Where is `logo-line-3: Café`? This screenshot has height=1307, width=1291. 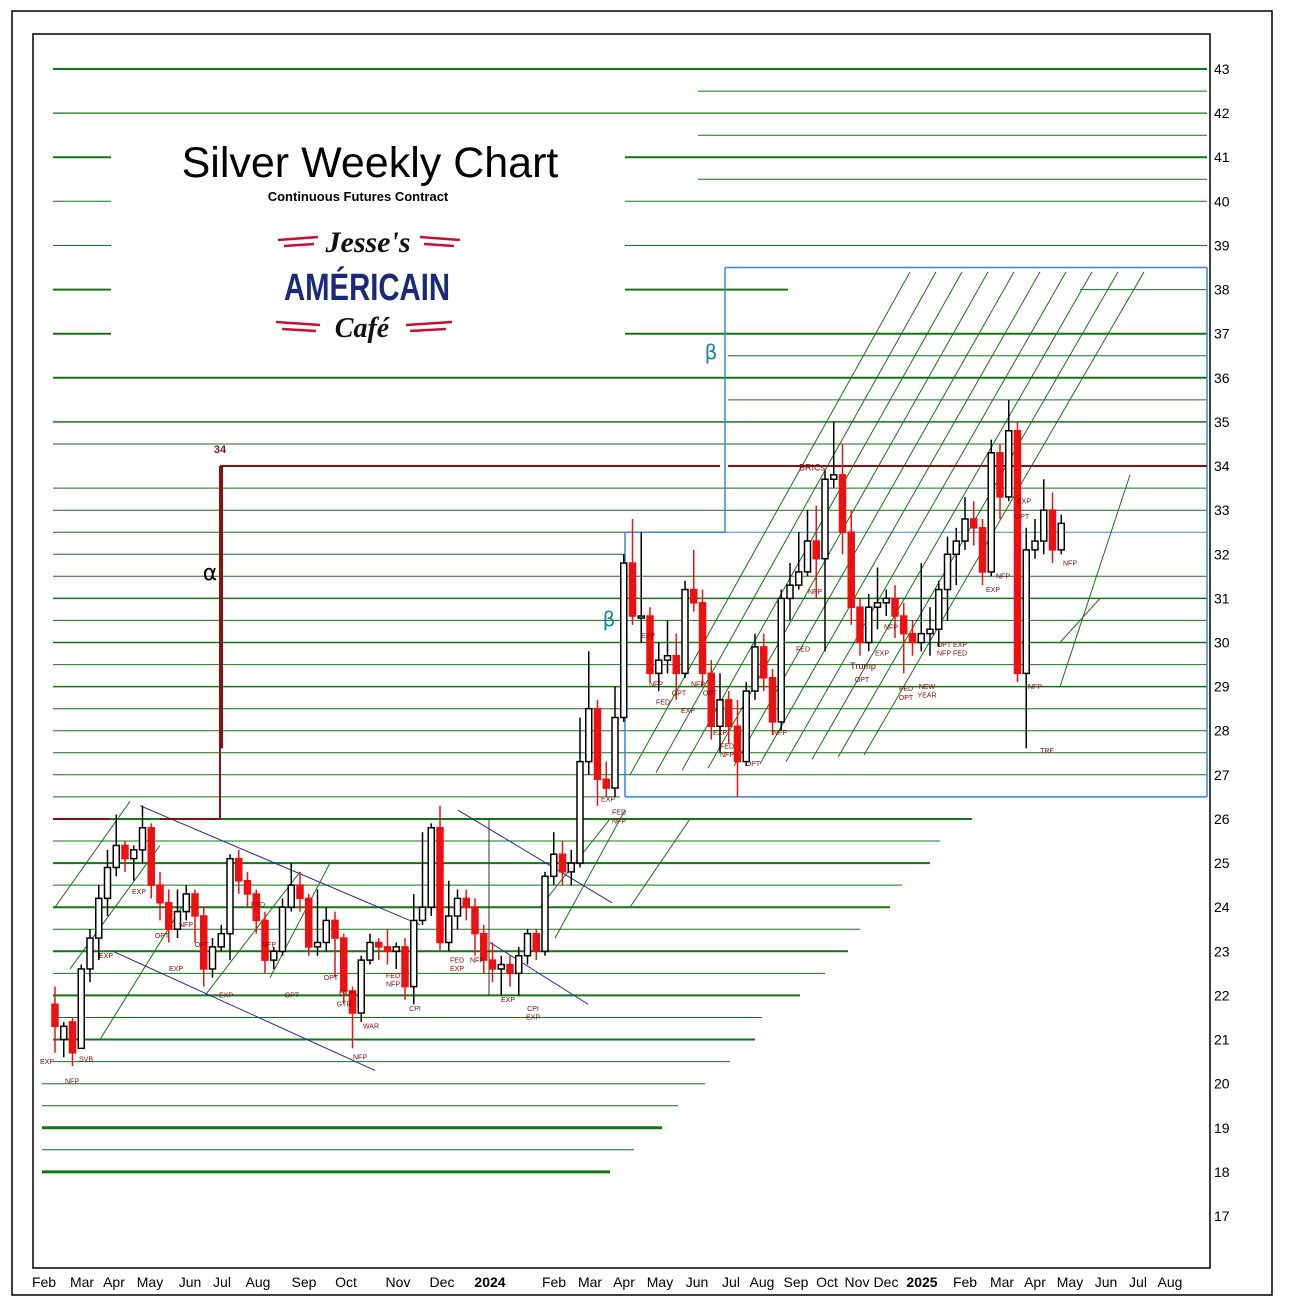
logo-line-3: Café is located at coordinates (363, 328).